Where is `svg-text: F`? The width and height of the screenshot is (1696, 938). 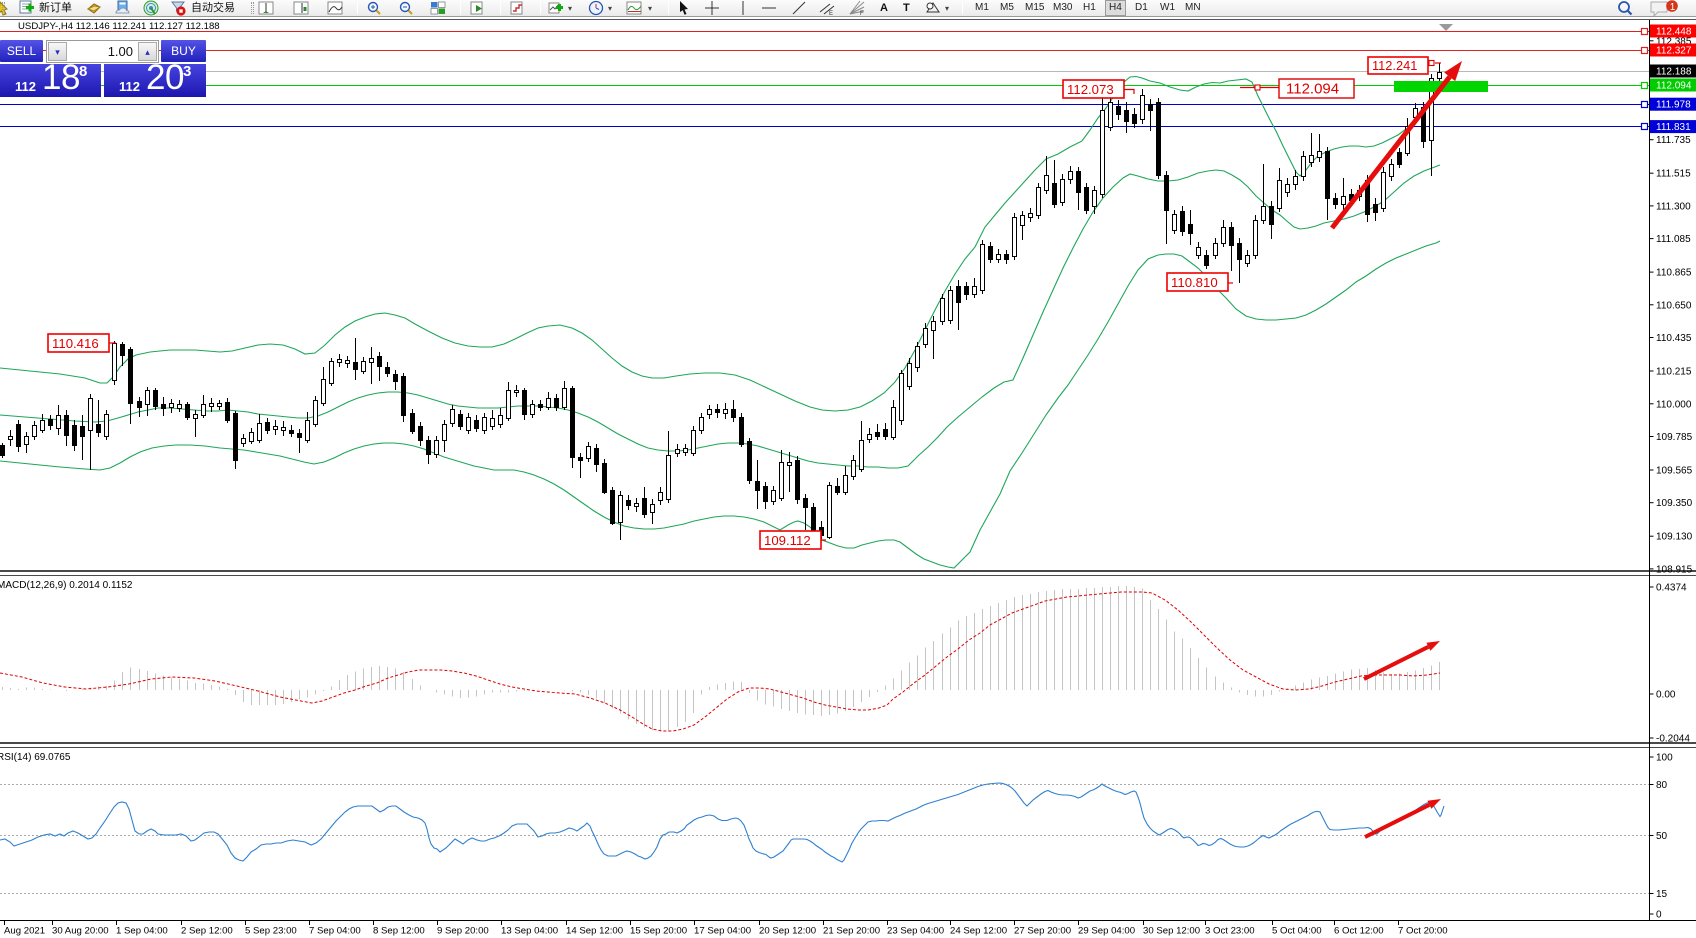
svg-text: F is located at coordinates (862, 13).